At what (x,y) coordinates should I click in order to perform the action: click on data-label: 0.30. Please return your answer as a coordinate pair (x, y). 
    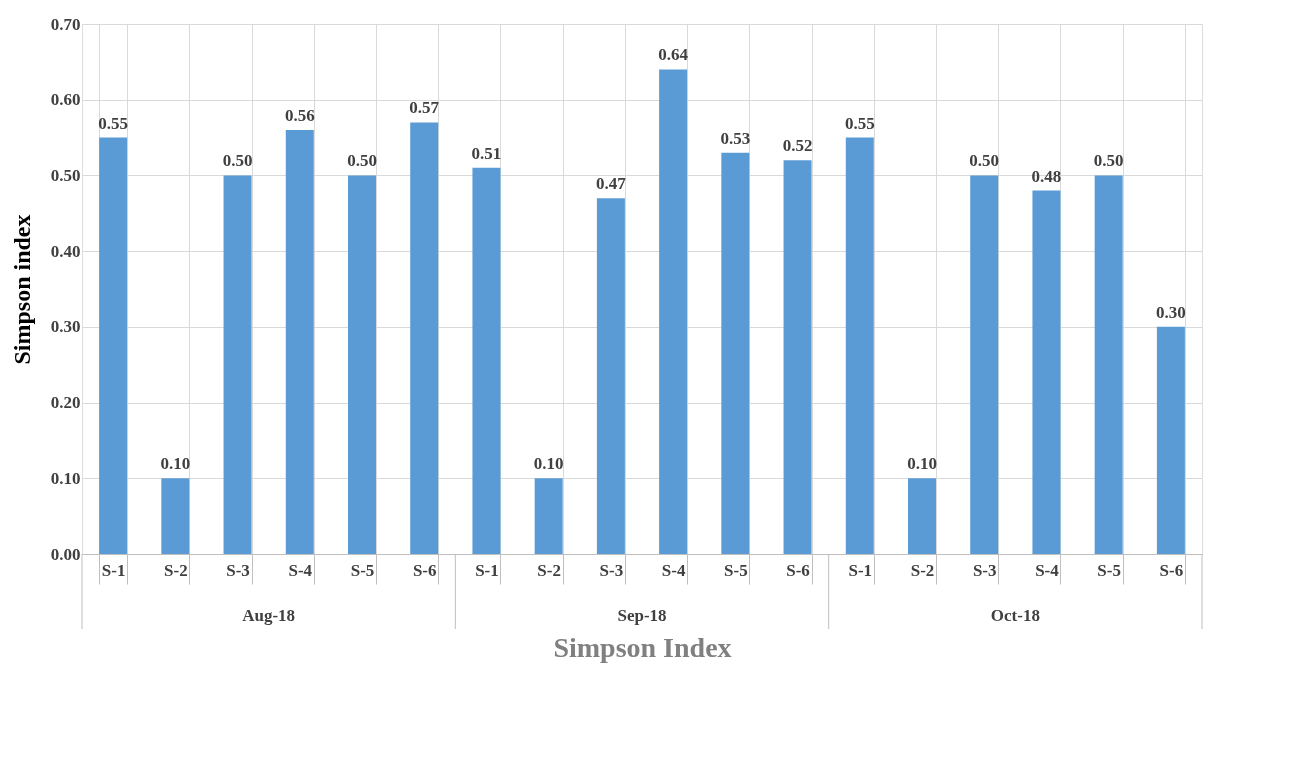
    Looking at the image, I should click on (1171, 312).